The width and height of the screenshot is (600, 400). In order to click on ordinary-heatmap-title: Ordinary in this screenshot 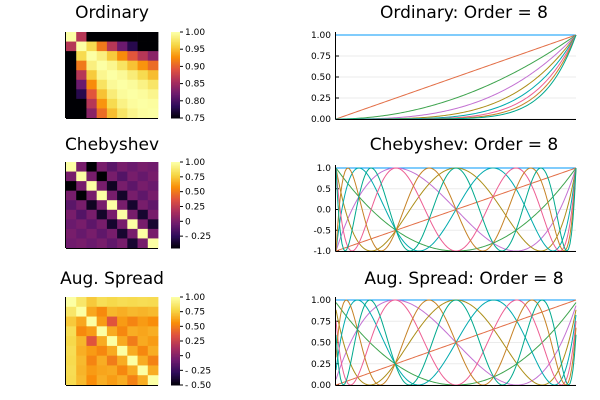, I will do `click(112, 13)`.